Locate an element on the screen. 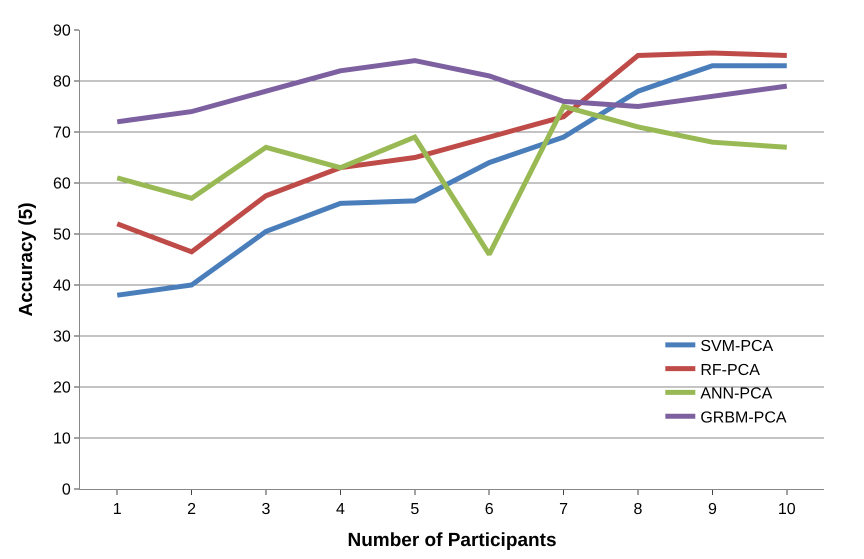 Image resolution: width=864 pixels, height=559 pixels. x-axis-title: Number of Participants is located at coordinates (452, 540).